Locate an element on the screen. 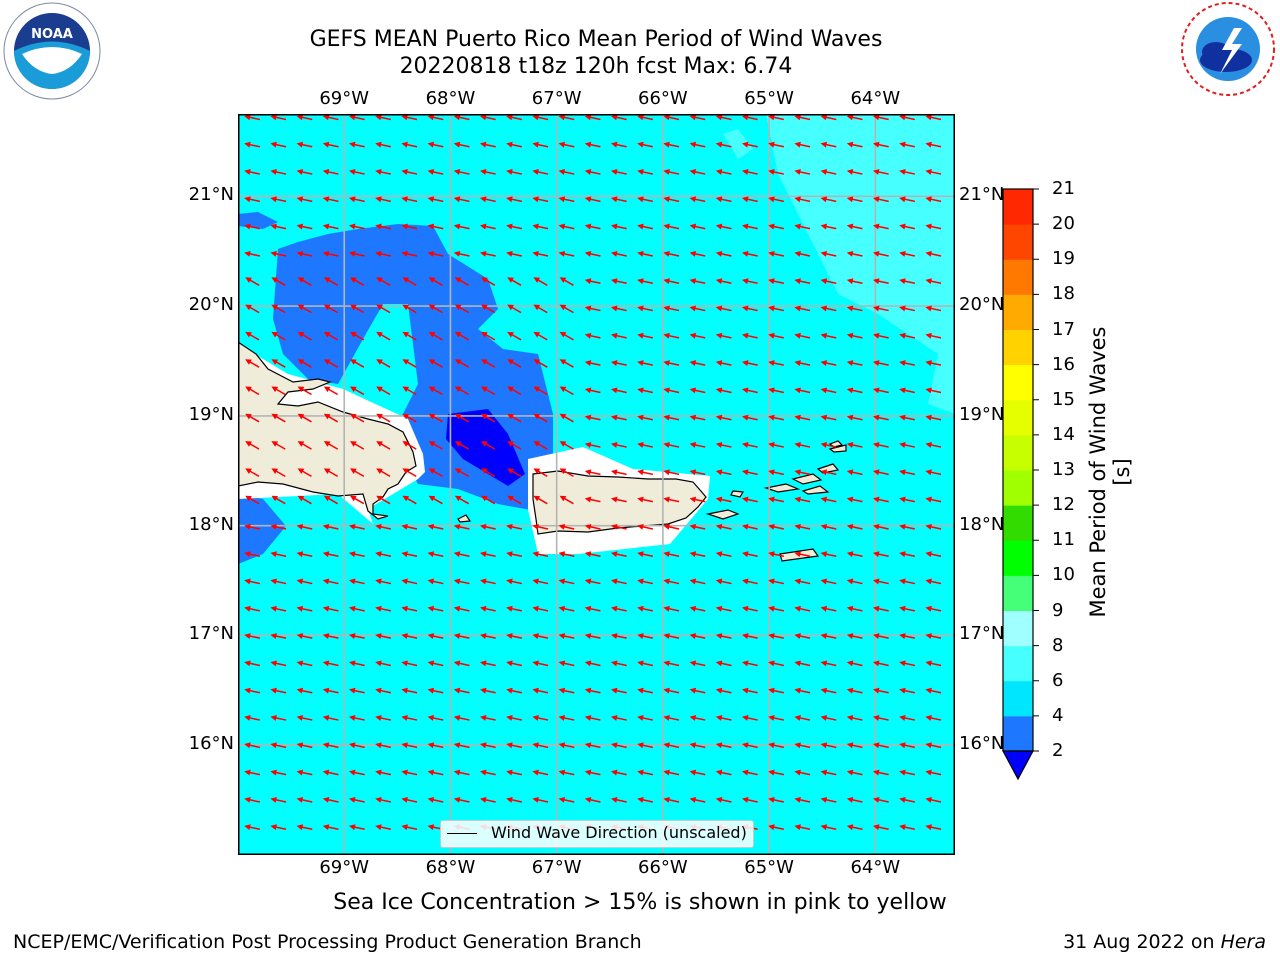 Image resolution: width=1280 pixels, height=960 pixels. legend-label: Wind Wave Direction (unscaled) is located at coordinates (619, 832).